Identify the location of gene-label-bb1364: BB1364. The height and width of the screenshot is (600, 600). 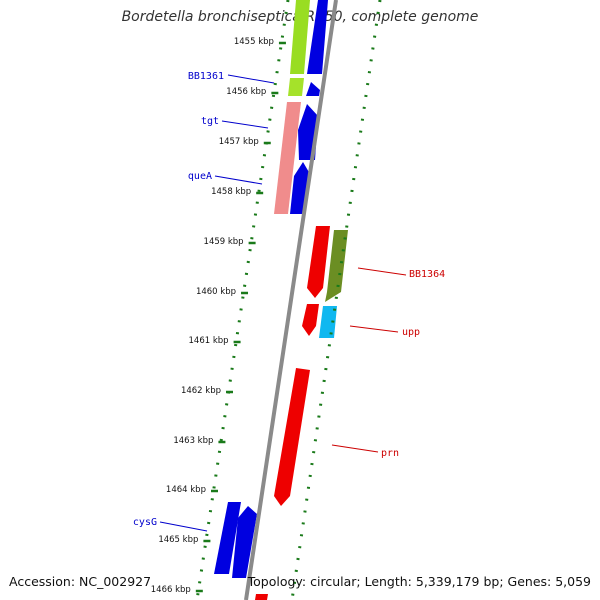
(427, 274).